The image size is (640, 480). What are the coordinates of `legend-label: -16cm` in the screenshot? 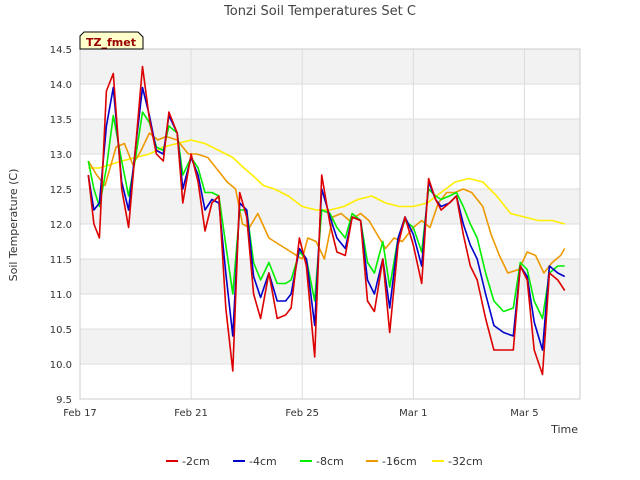 It's located at (399, 461).